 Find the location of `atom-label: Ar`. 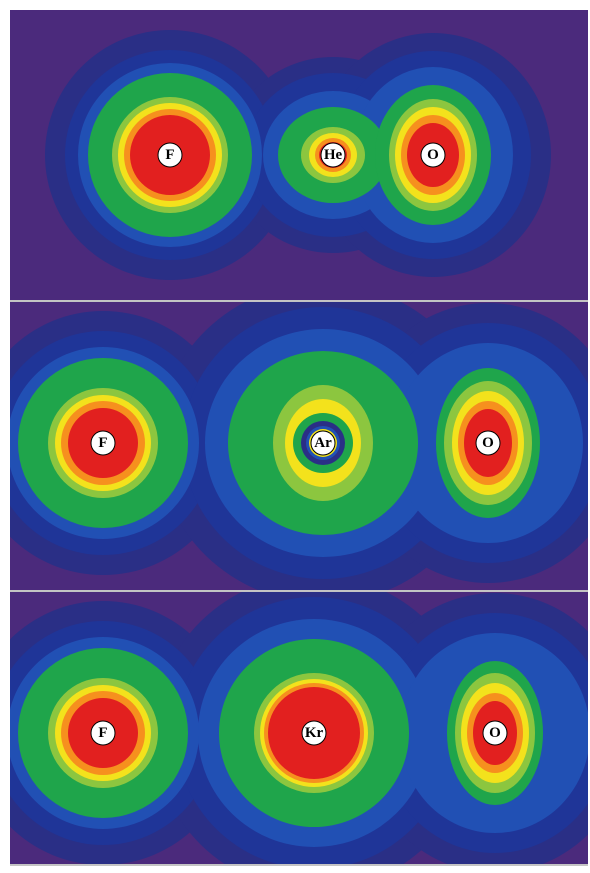

atom-label: Ar is located at coordinates (323, 443).